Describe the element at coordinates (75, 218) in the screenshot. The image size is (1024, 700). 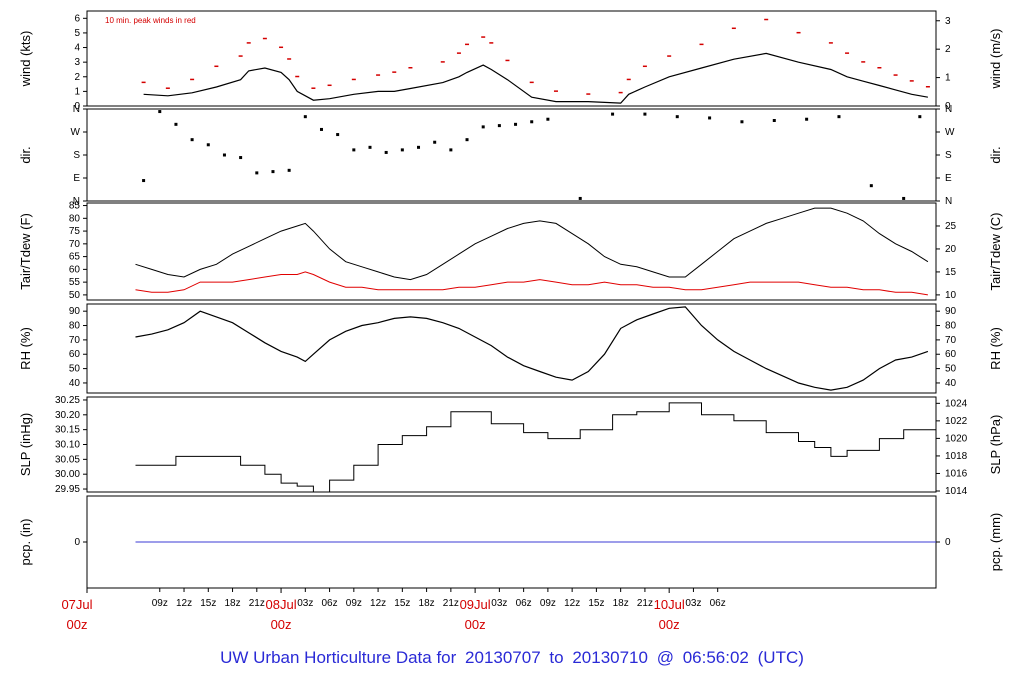
I see `ytick-label-temp: 80` at that location.